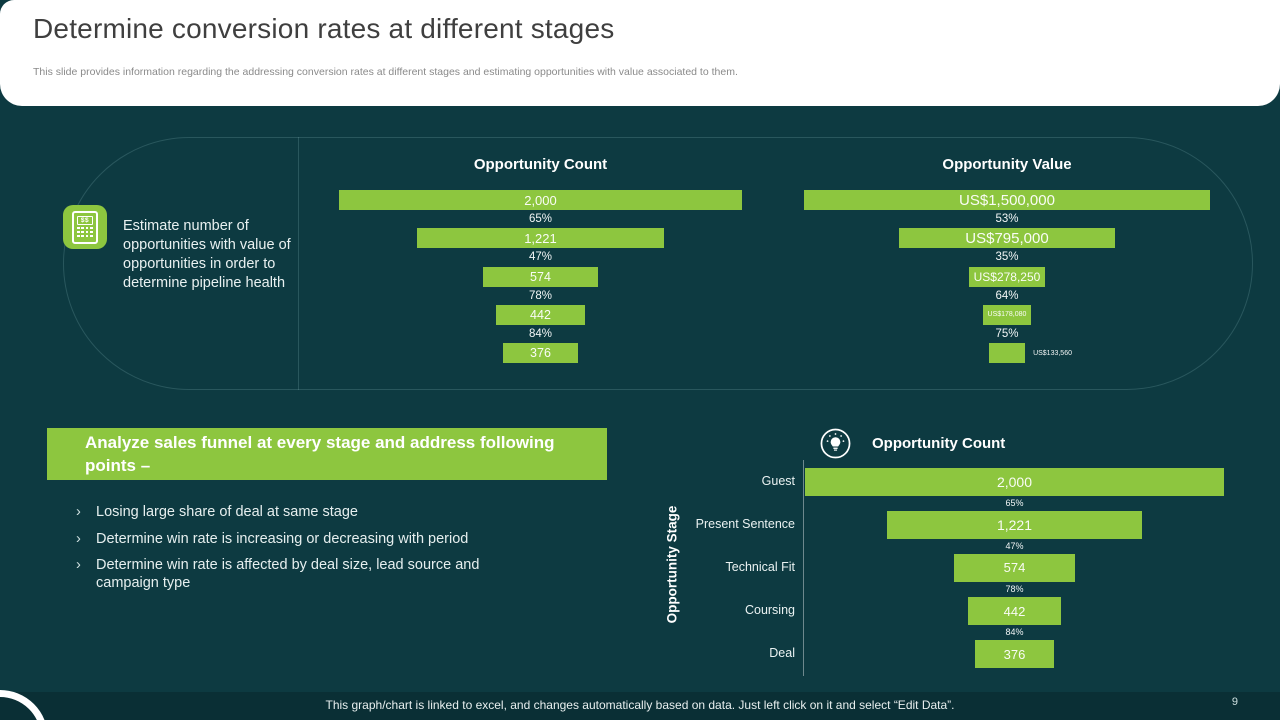  I want to click on conversion-rate-label: 75%, so click(1007, 333).